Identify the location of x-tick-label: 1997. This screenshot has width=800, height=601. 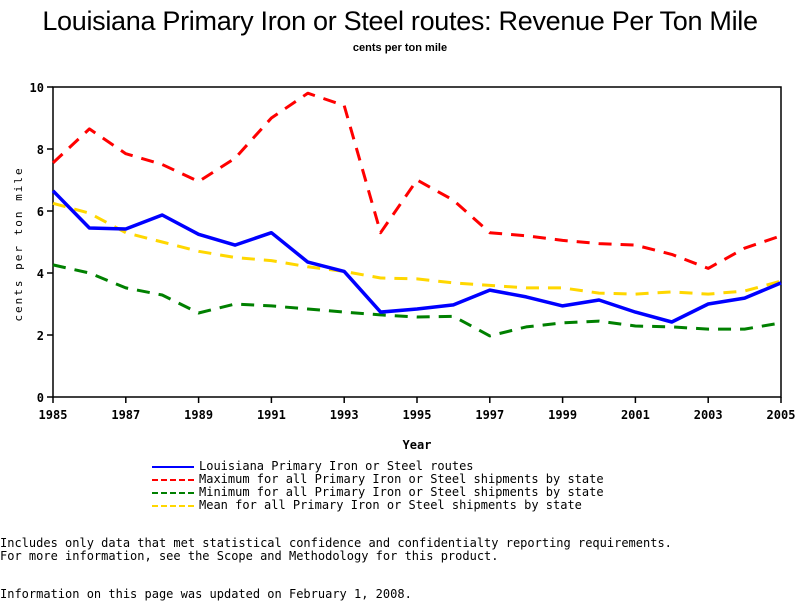
(489, 415).